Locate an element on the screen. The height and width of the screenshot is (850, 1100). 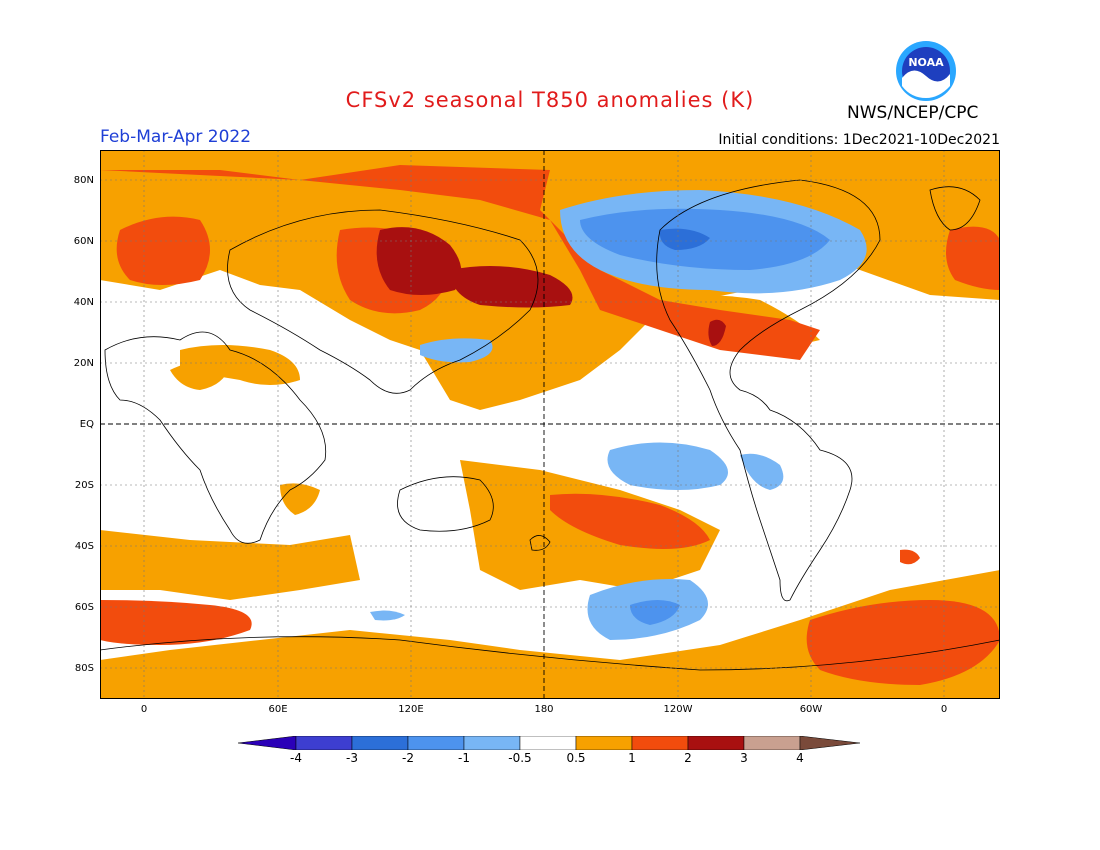
legend-label: 3 is located at coordinates (744, 758).